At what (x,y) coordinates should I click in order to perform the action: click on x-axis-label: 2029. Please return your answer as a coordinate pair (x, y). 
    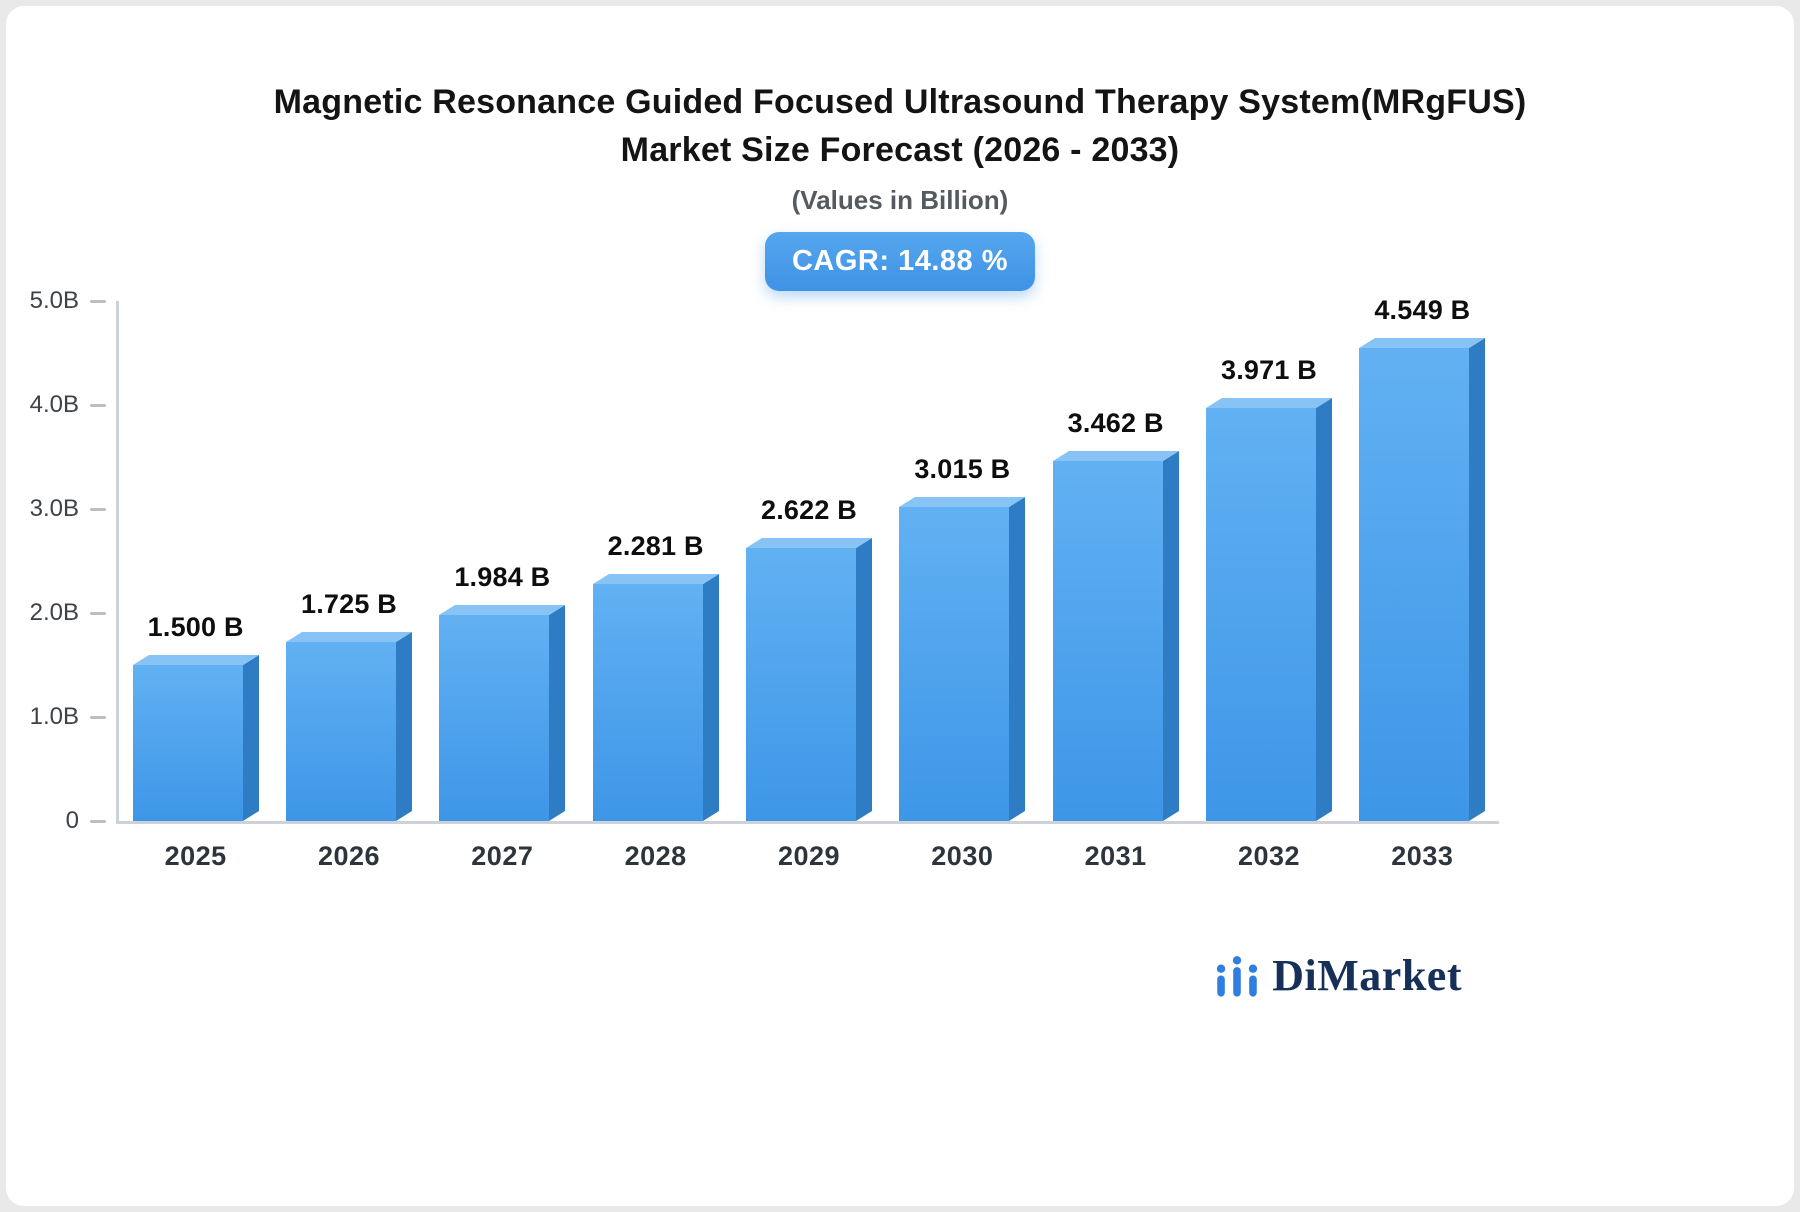
    Looking at the image, I should click on (809, 856).